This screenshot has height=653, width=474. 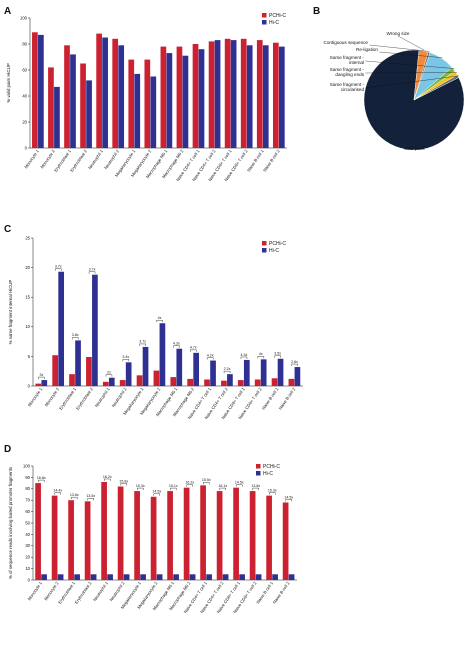 What do you see at coordinates (74, 495) in the screenshot?
I see `fold-label: 13.6x` at bounding box center [74, 495].